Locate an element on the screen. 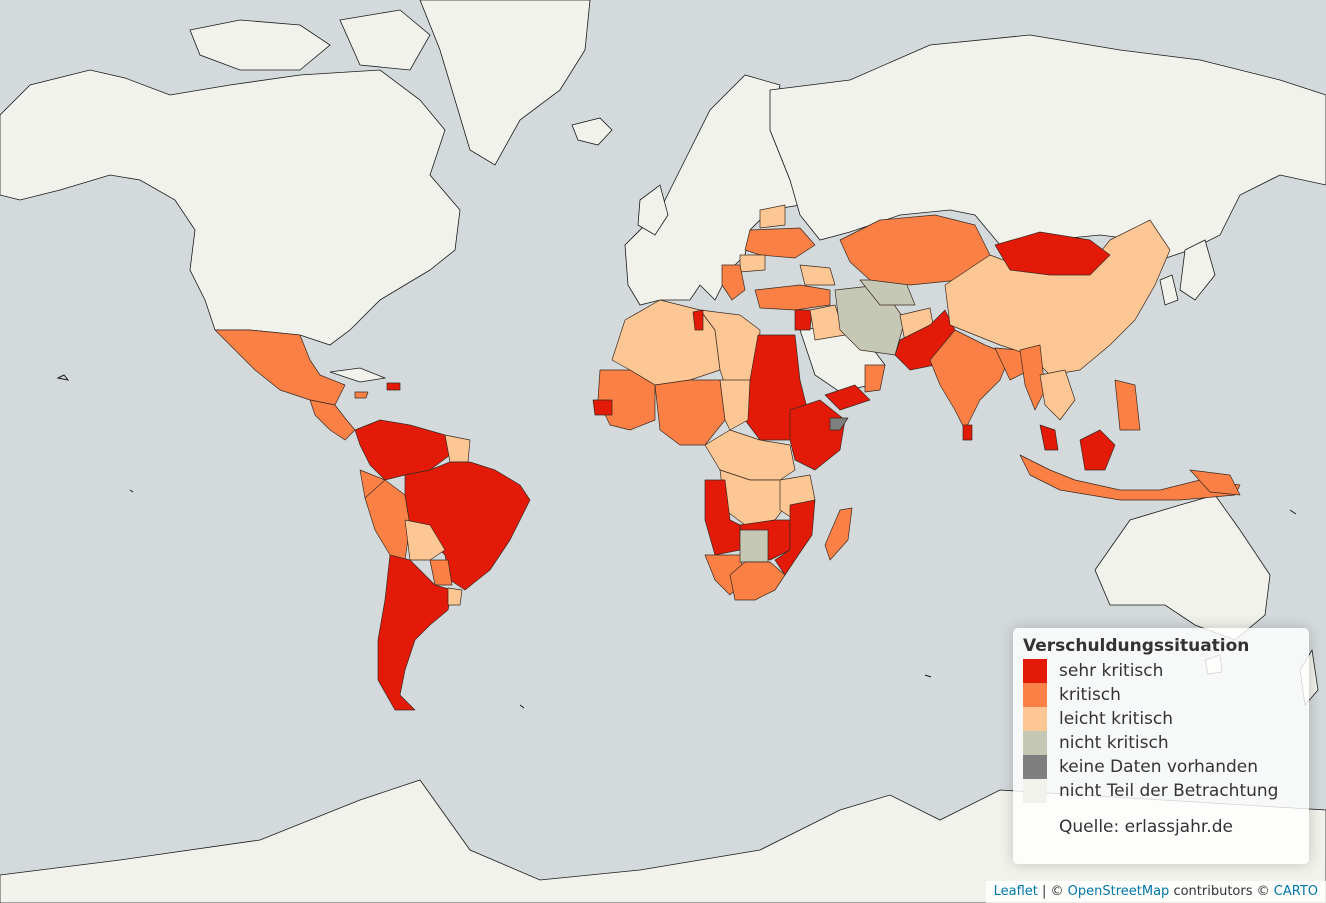  countries-africa is located at coordinates (722, 450).